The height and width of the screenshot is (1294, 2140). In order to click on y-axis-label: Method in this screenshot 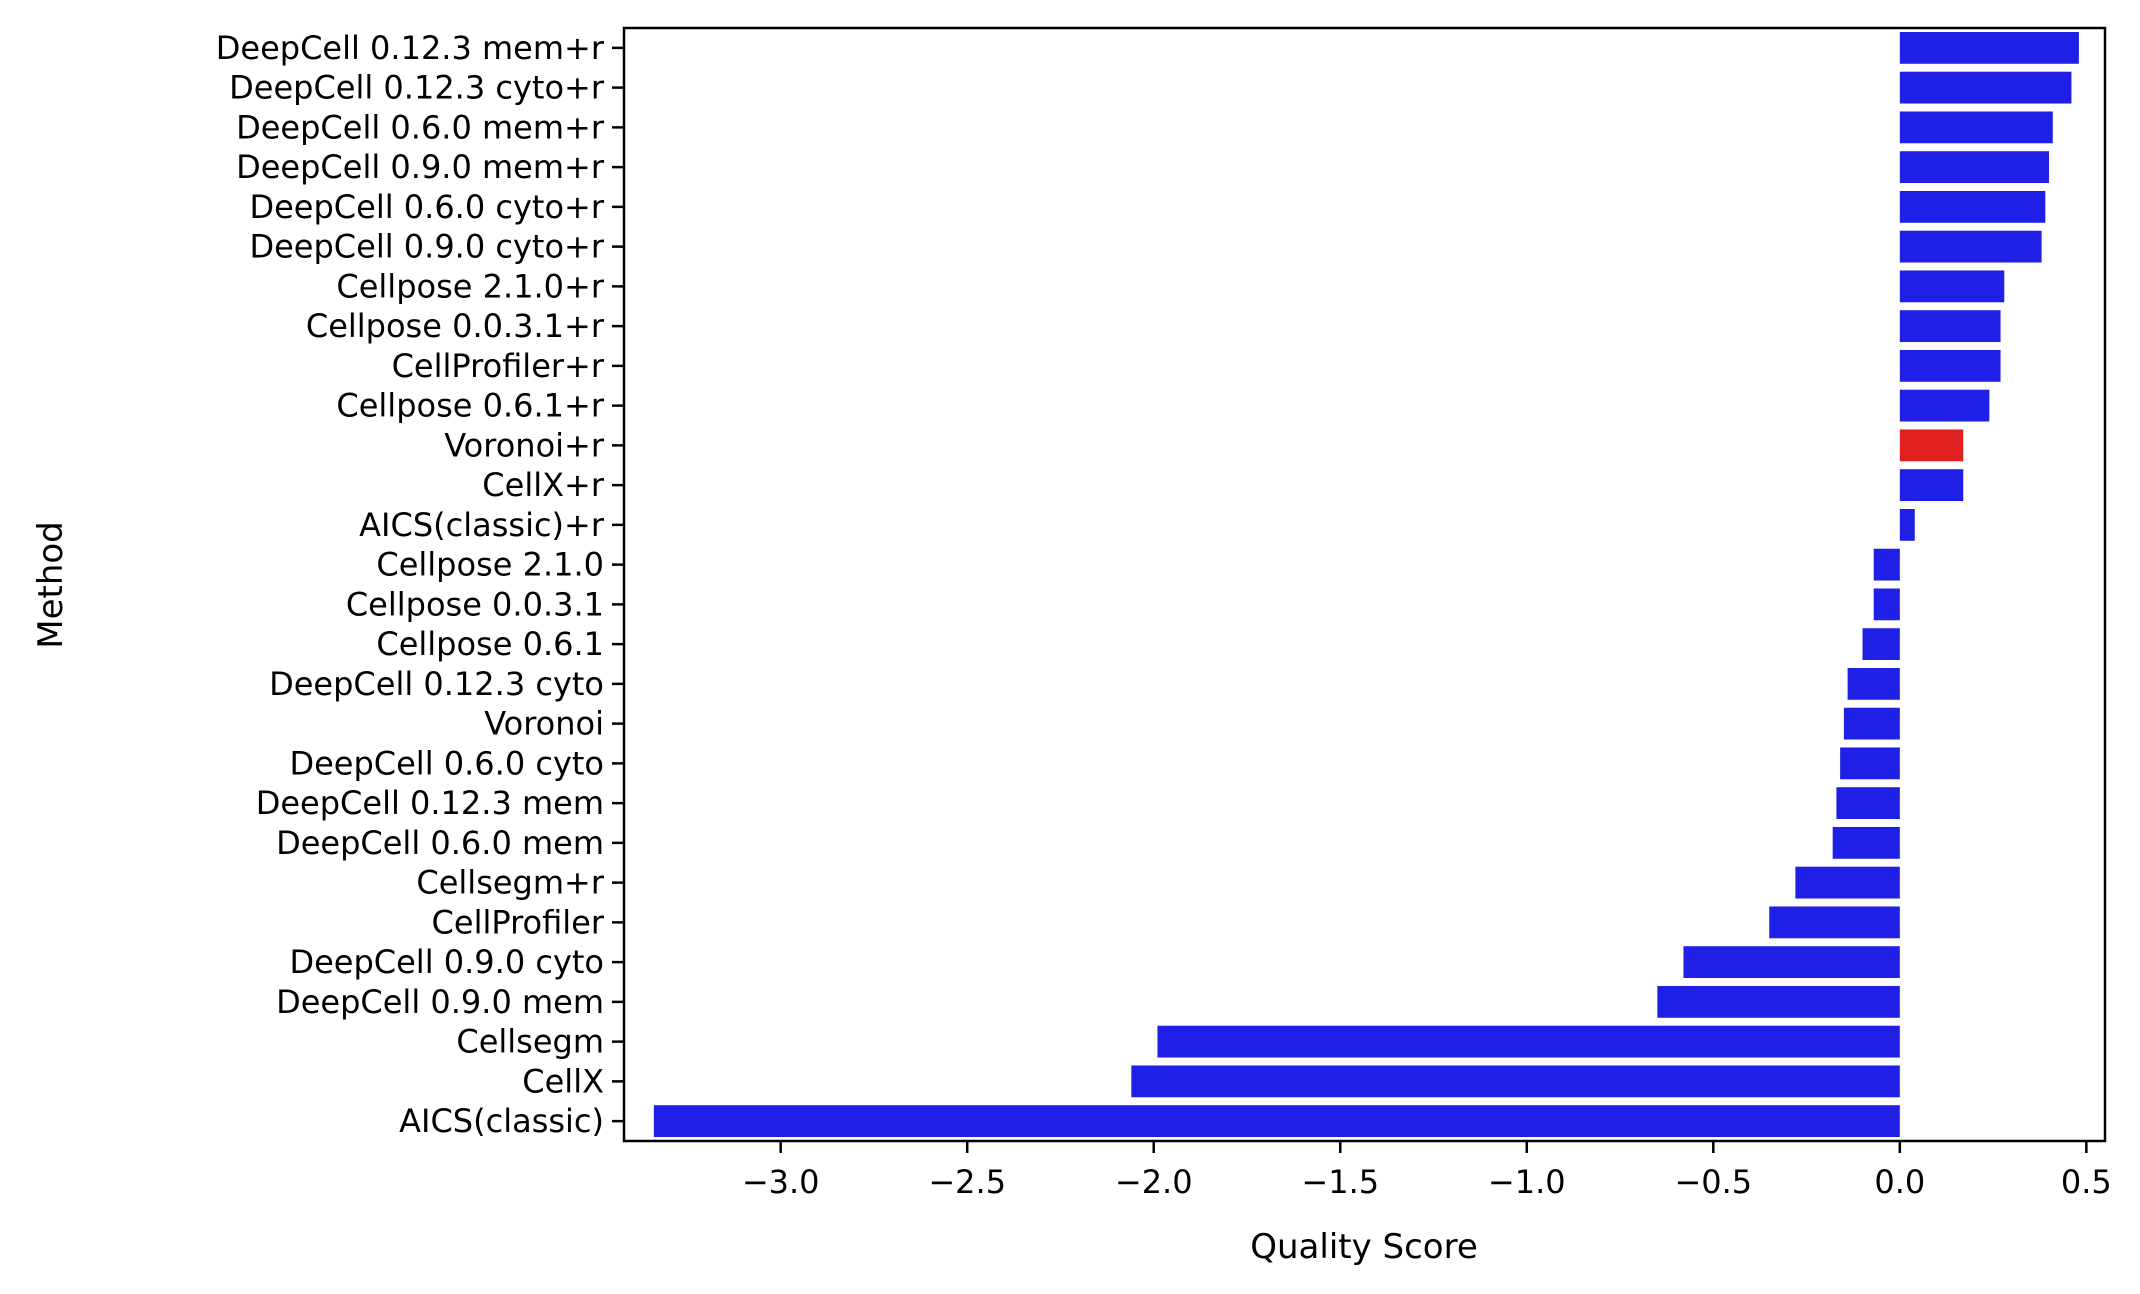, I will do `click(51, 585)`.